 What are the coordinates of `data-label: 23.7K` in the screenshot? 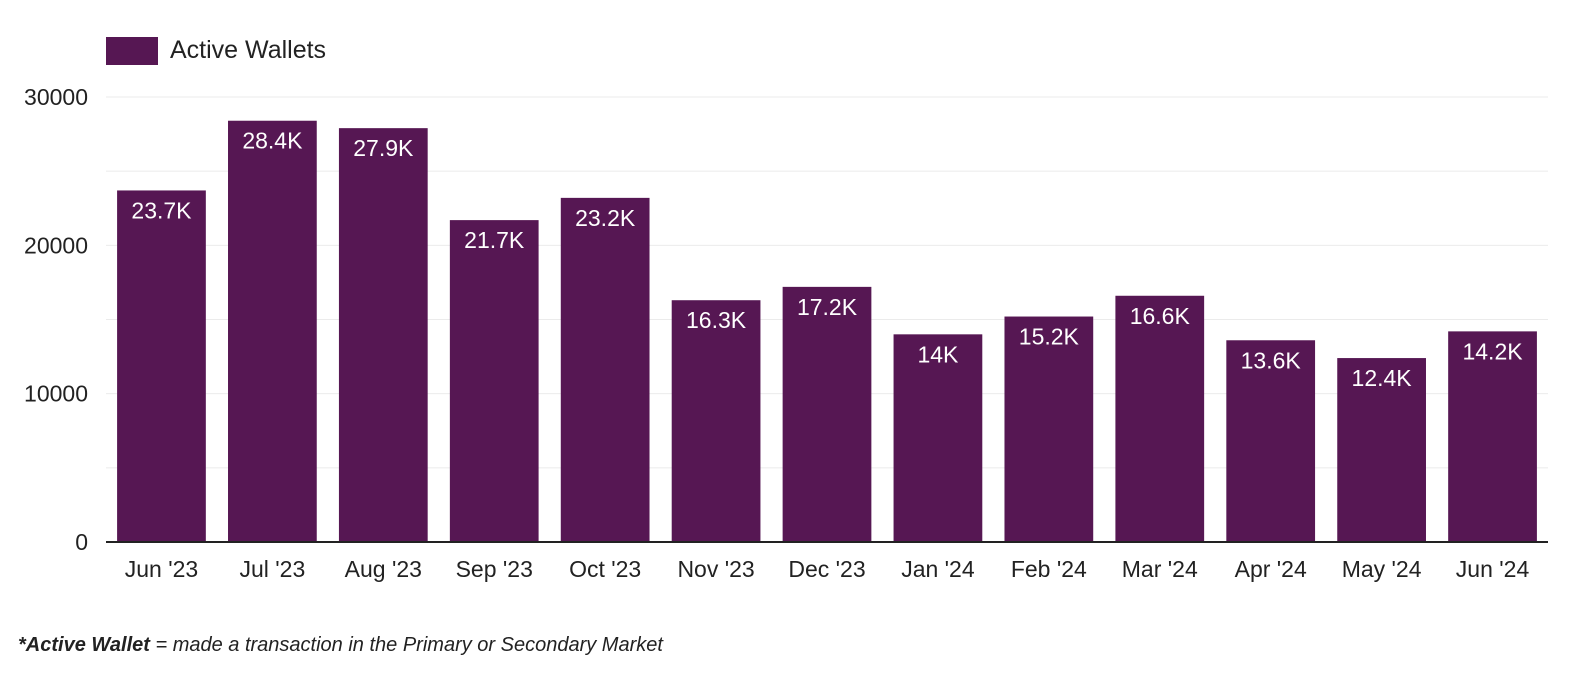 It's located at (161, 210).